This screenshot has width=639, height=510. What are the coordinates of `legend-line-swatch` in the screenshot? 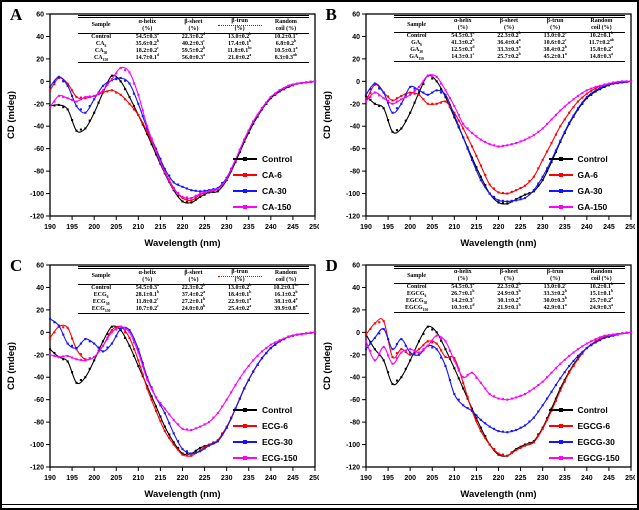 It's located at (245, 410).